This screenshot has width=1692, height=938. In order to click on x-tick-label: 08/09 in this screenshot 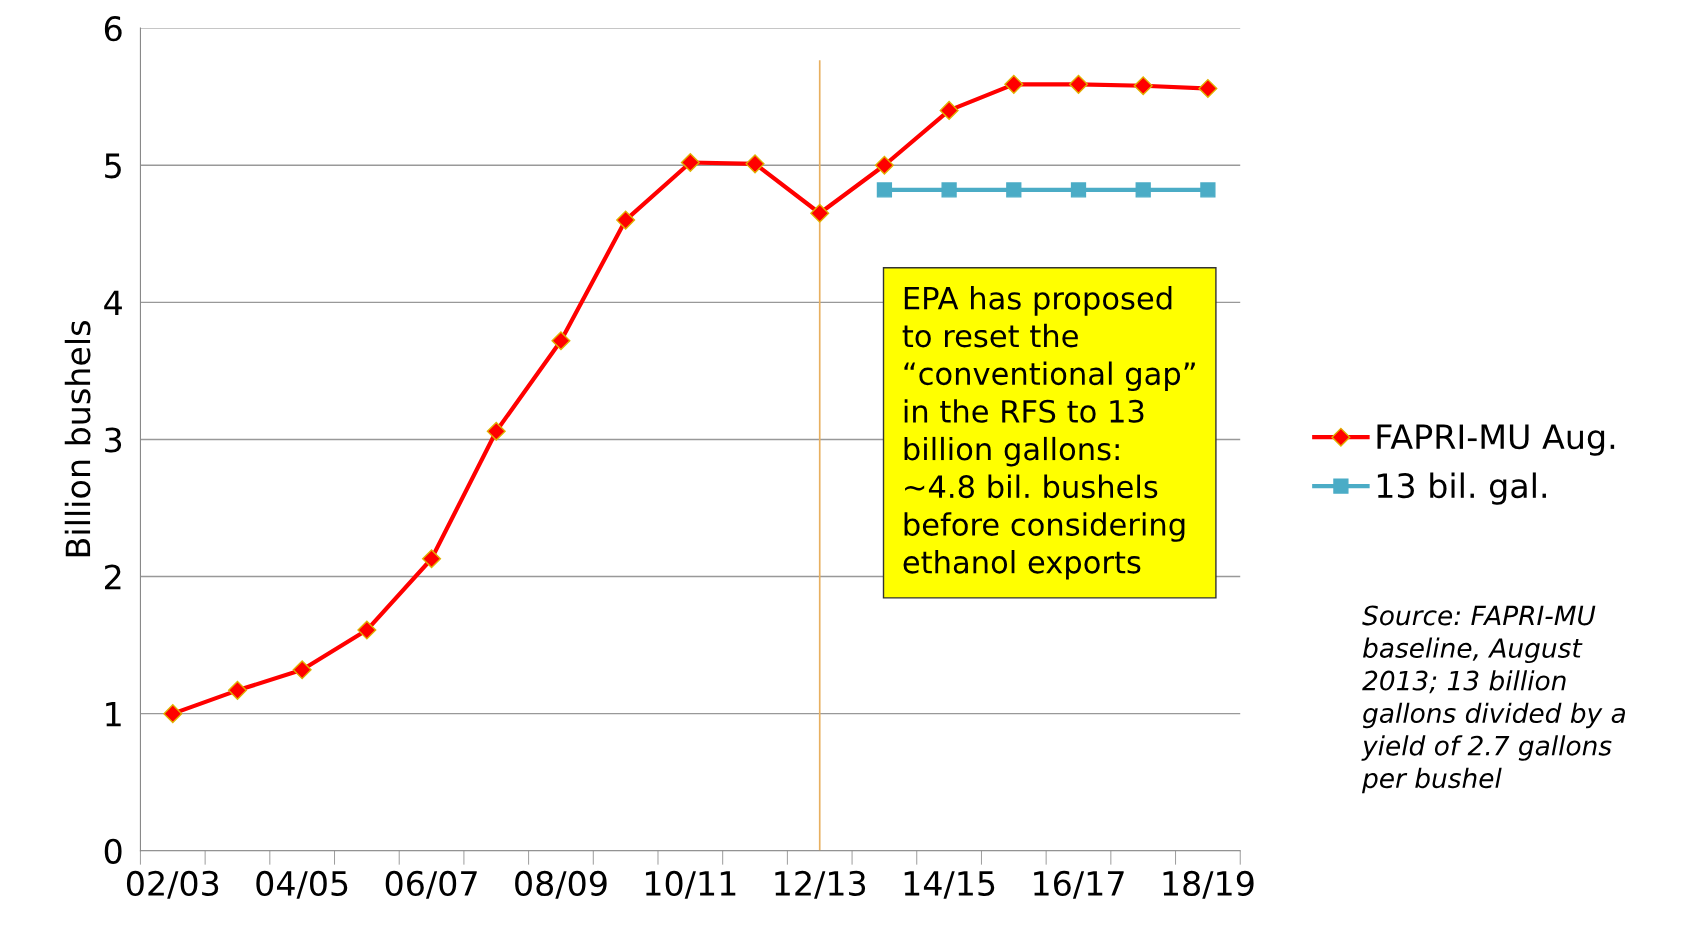, I will do `click(561, 884)`.